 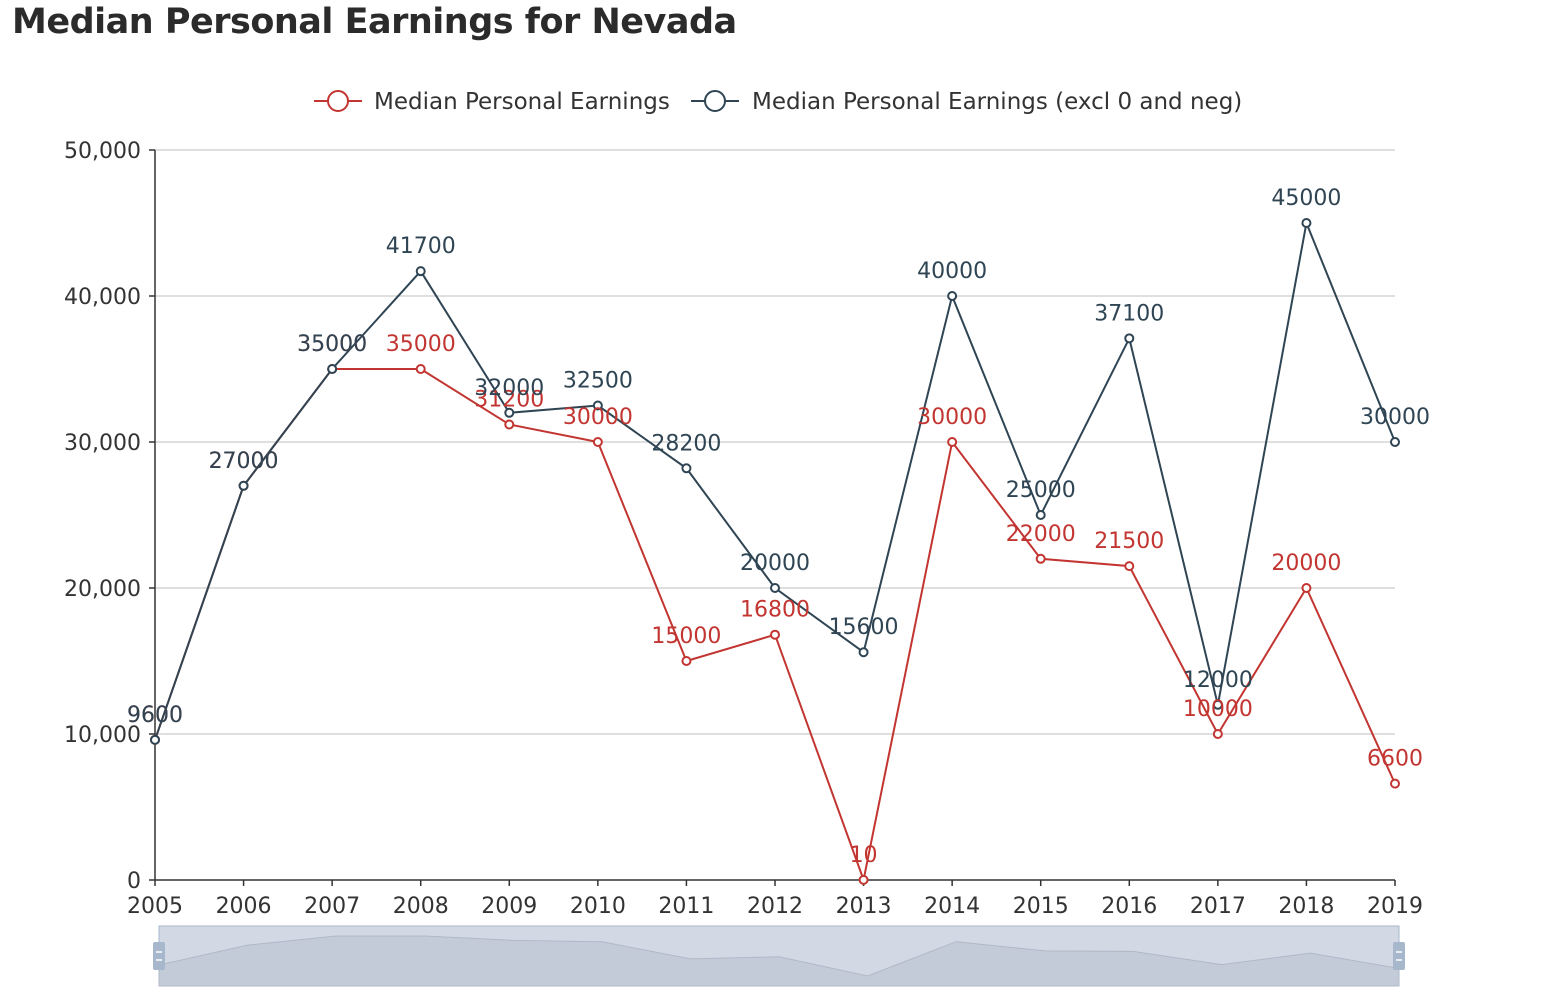 I want to click on x-tick-label: 2015, so click(x=1041, y=906).